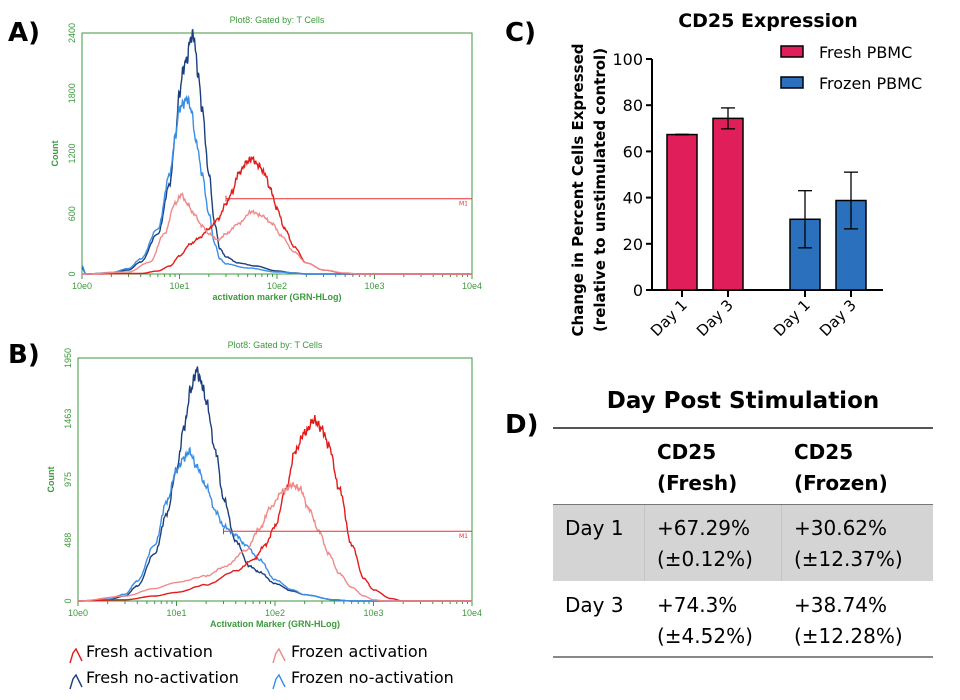 The image size is (960, 700). Describe the element at coordinates (841, 605) in the screenshot. I see `table-cell: +38.74%` at that location.